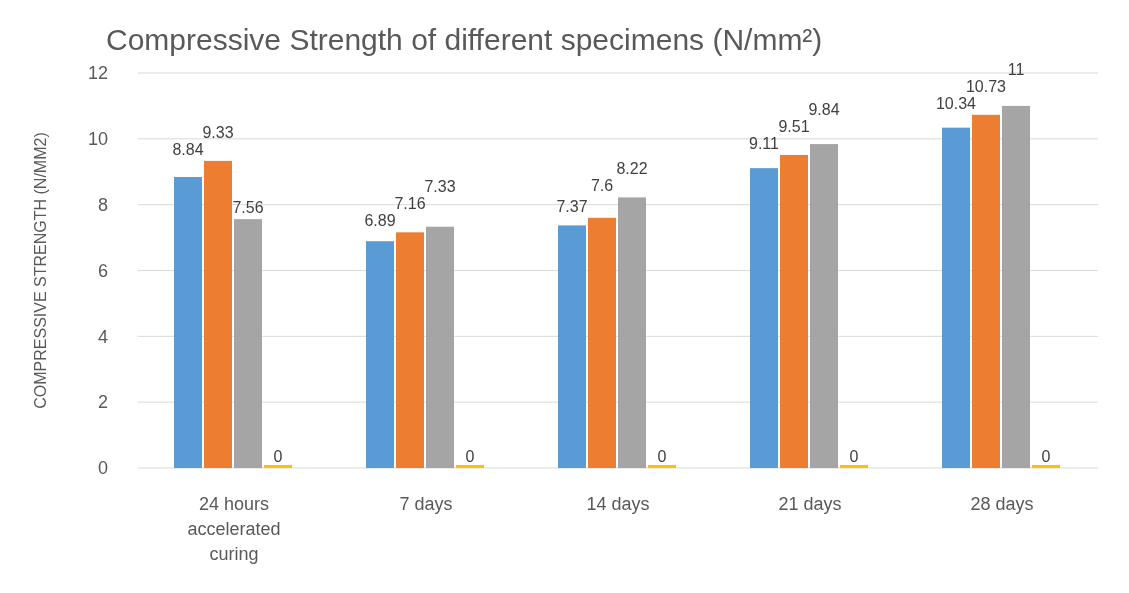 The width and height of the screenshot is (1129, 593). Describe the element at coordinates (102, 270) in the screenshot. I see `y-tick-label: 6` at that location.